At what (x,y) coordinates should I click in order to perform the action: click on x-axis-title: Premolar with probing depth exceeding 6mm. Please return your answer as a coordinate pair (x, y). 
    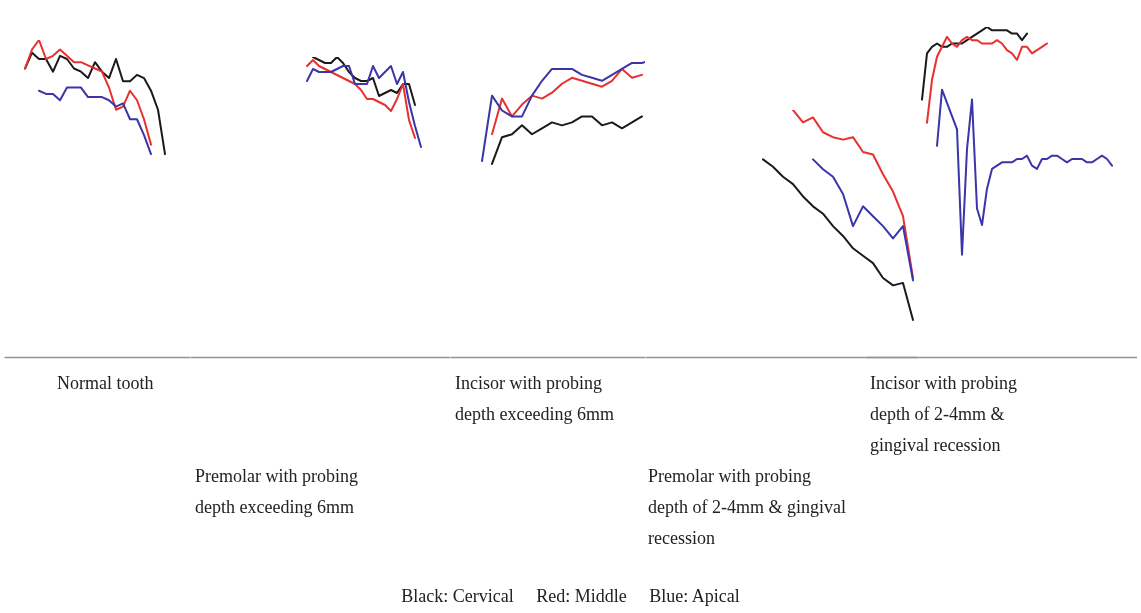
    Looking at the image, I should click on (277, 492).